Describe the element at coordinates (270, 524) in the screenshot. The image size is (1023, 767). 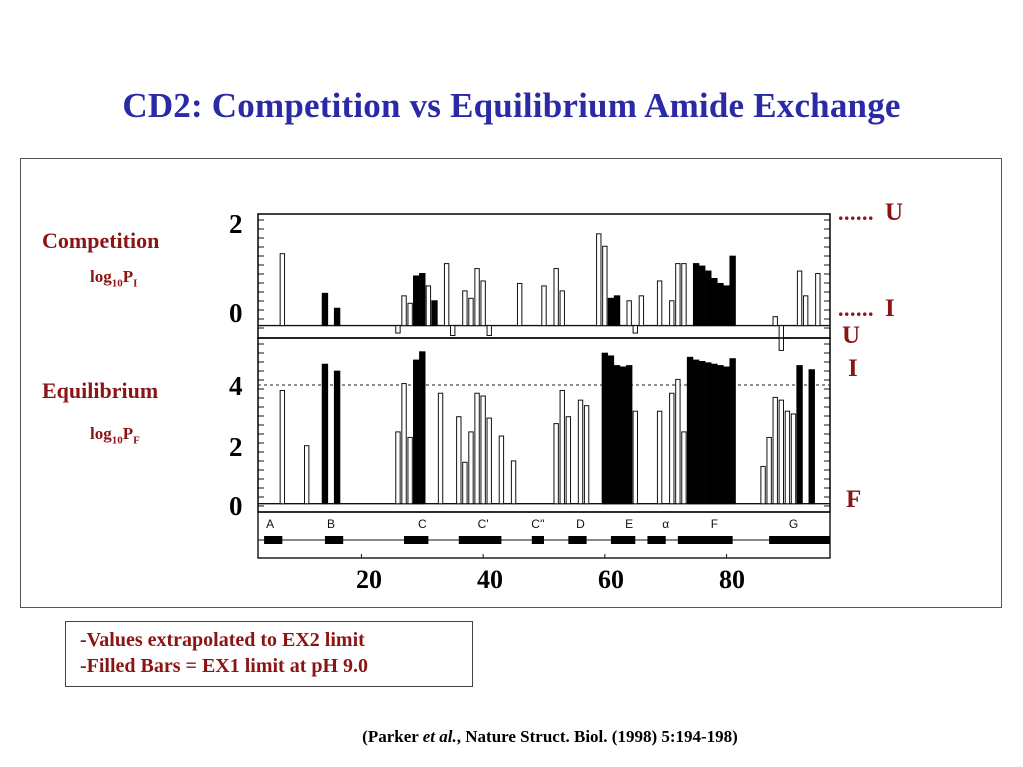
I see `strand-label-0: A` at that location.